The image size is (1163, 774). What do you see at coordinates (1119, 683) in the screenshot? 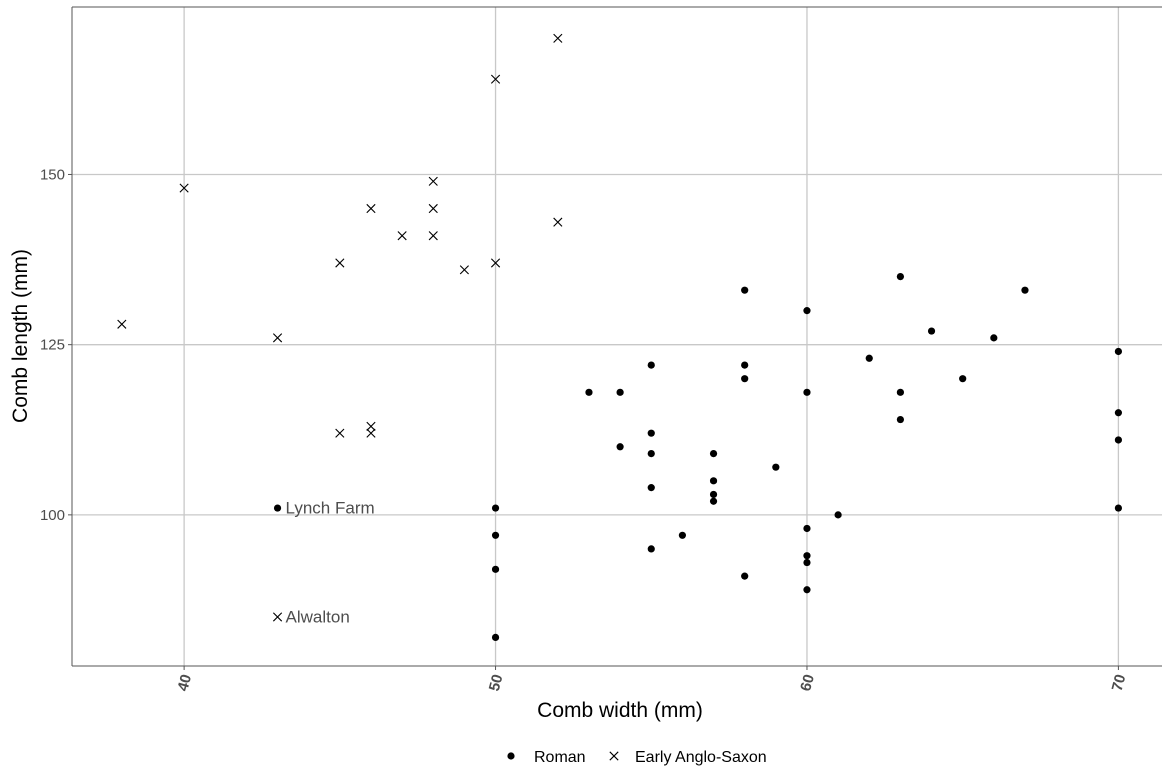
I see `x-tick-label: 70` at bounding box center [1119, 683].